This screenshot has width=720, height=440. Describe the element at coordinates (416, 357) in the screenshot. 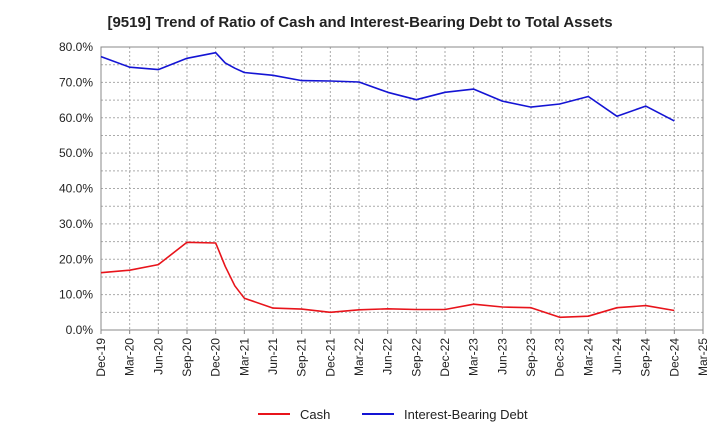

I see `x-tick-label: Sep-22` at that location.